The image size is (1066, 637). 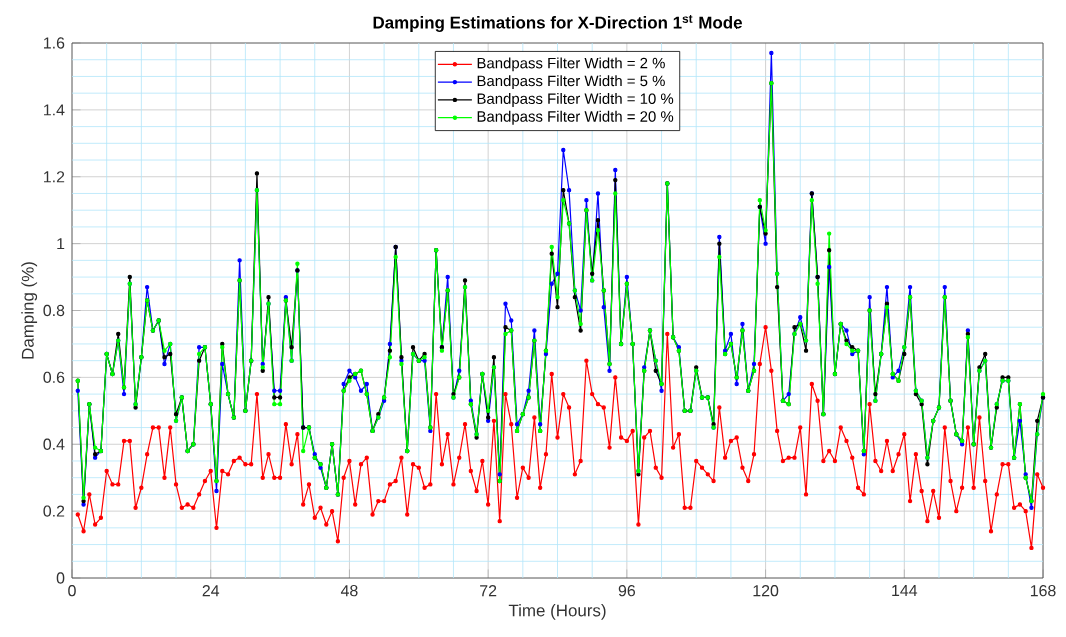 I want to click on y-tick-label: 1.2, so click(x=54, y=177).